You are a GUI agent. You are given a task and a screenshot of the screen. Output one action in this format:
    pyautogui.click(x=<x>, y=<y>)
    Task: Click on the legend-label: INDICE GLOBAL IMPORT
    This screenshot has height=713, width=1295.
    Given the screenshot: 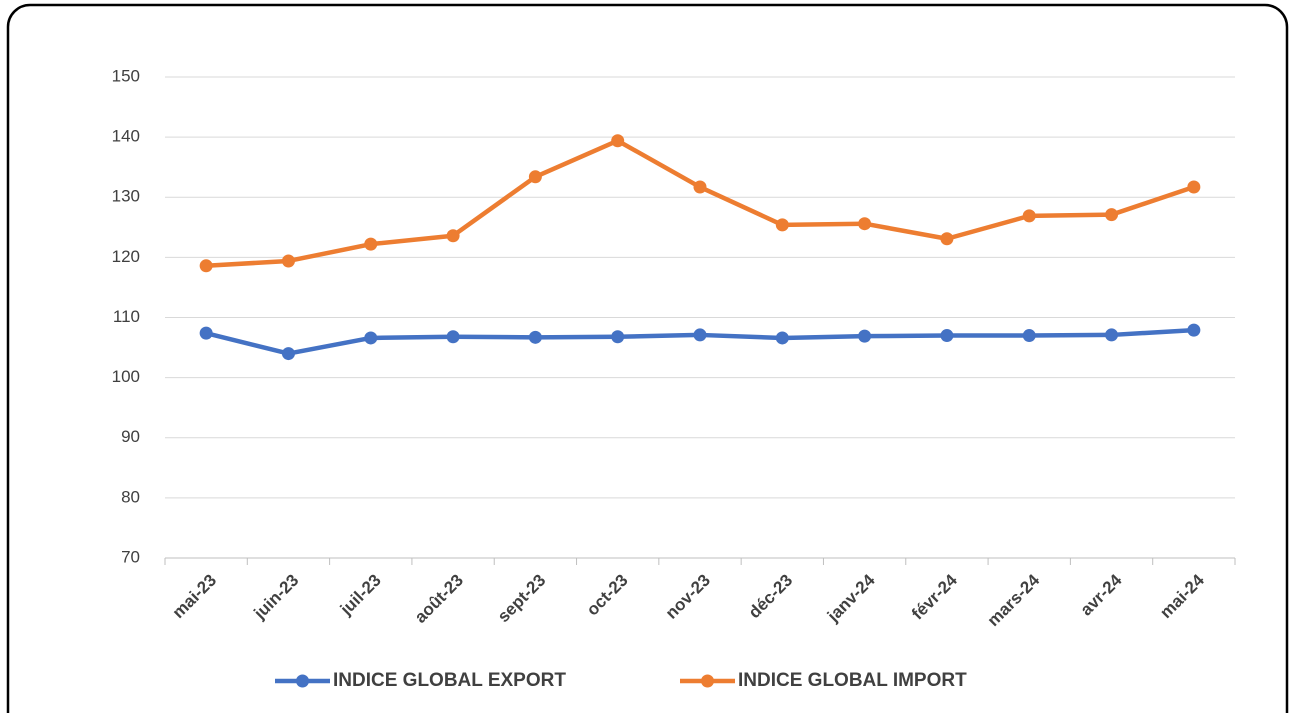 What is the action you would take?
    pyautogui.click(x=852, y=680)
    